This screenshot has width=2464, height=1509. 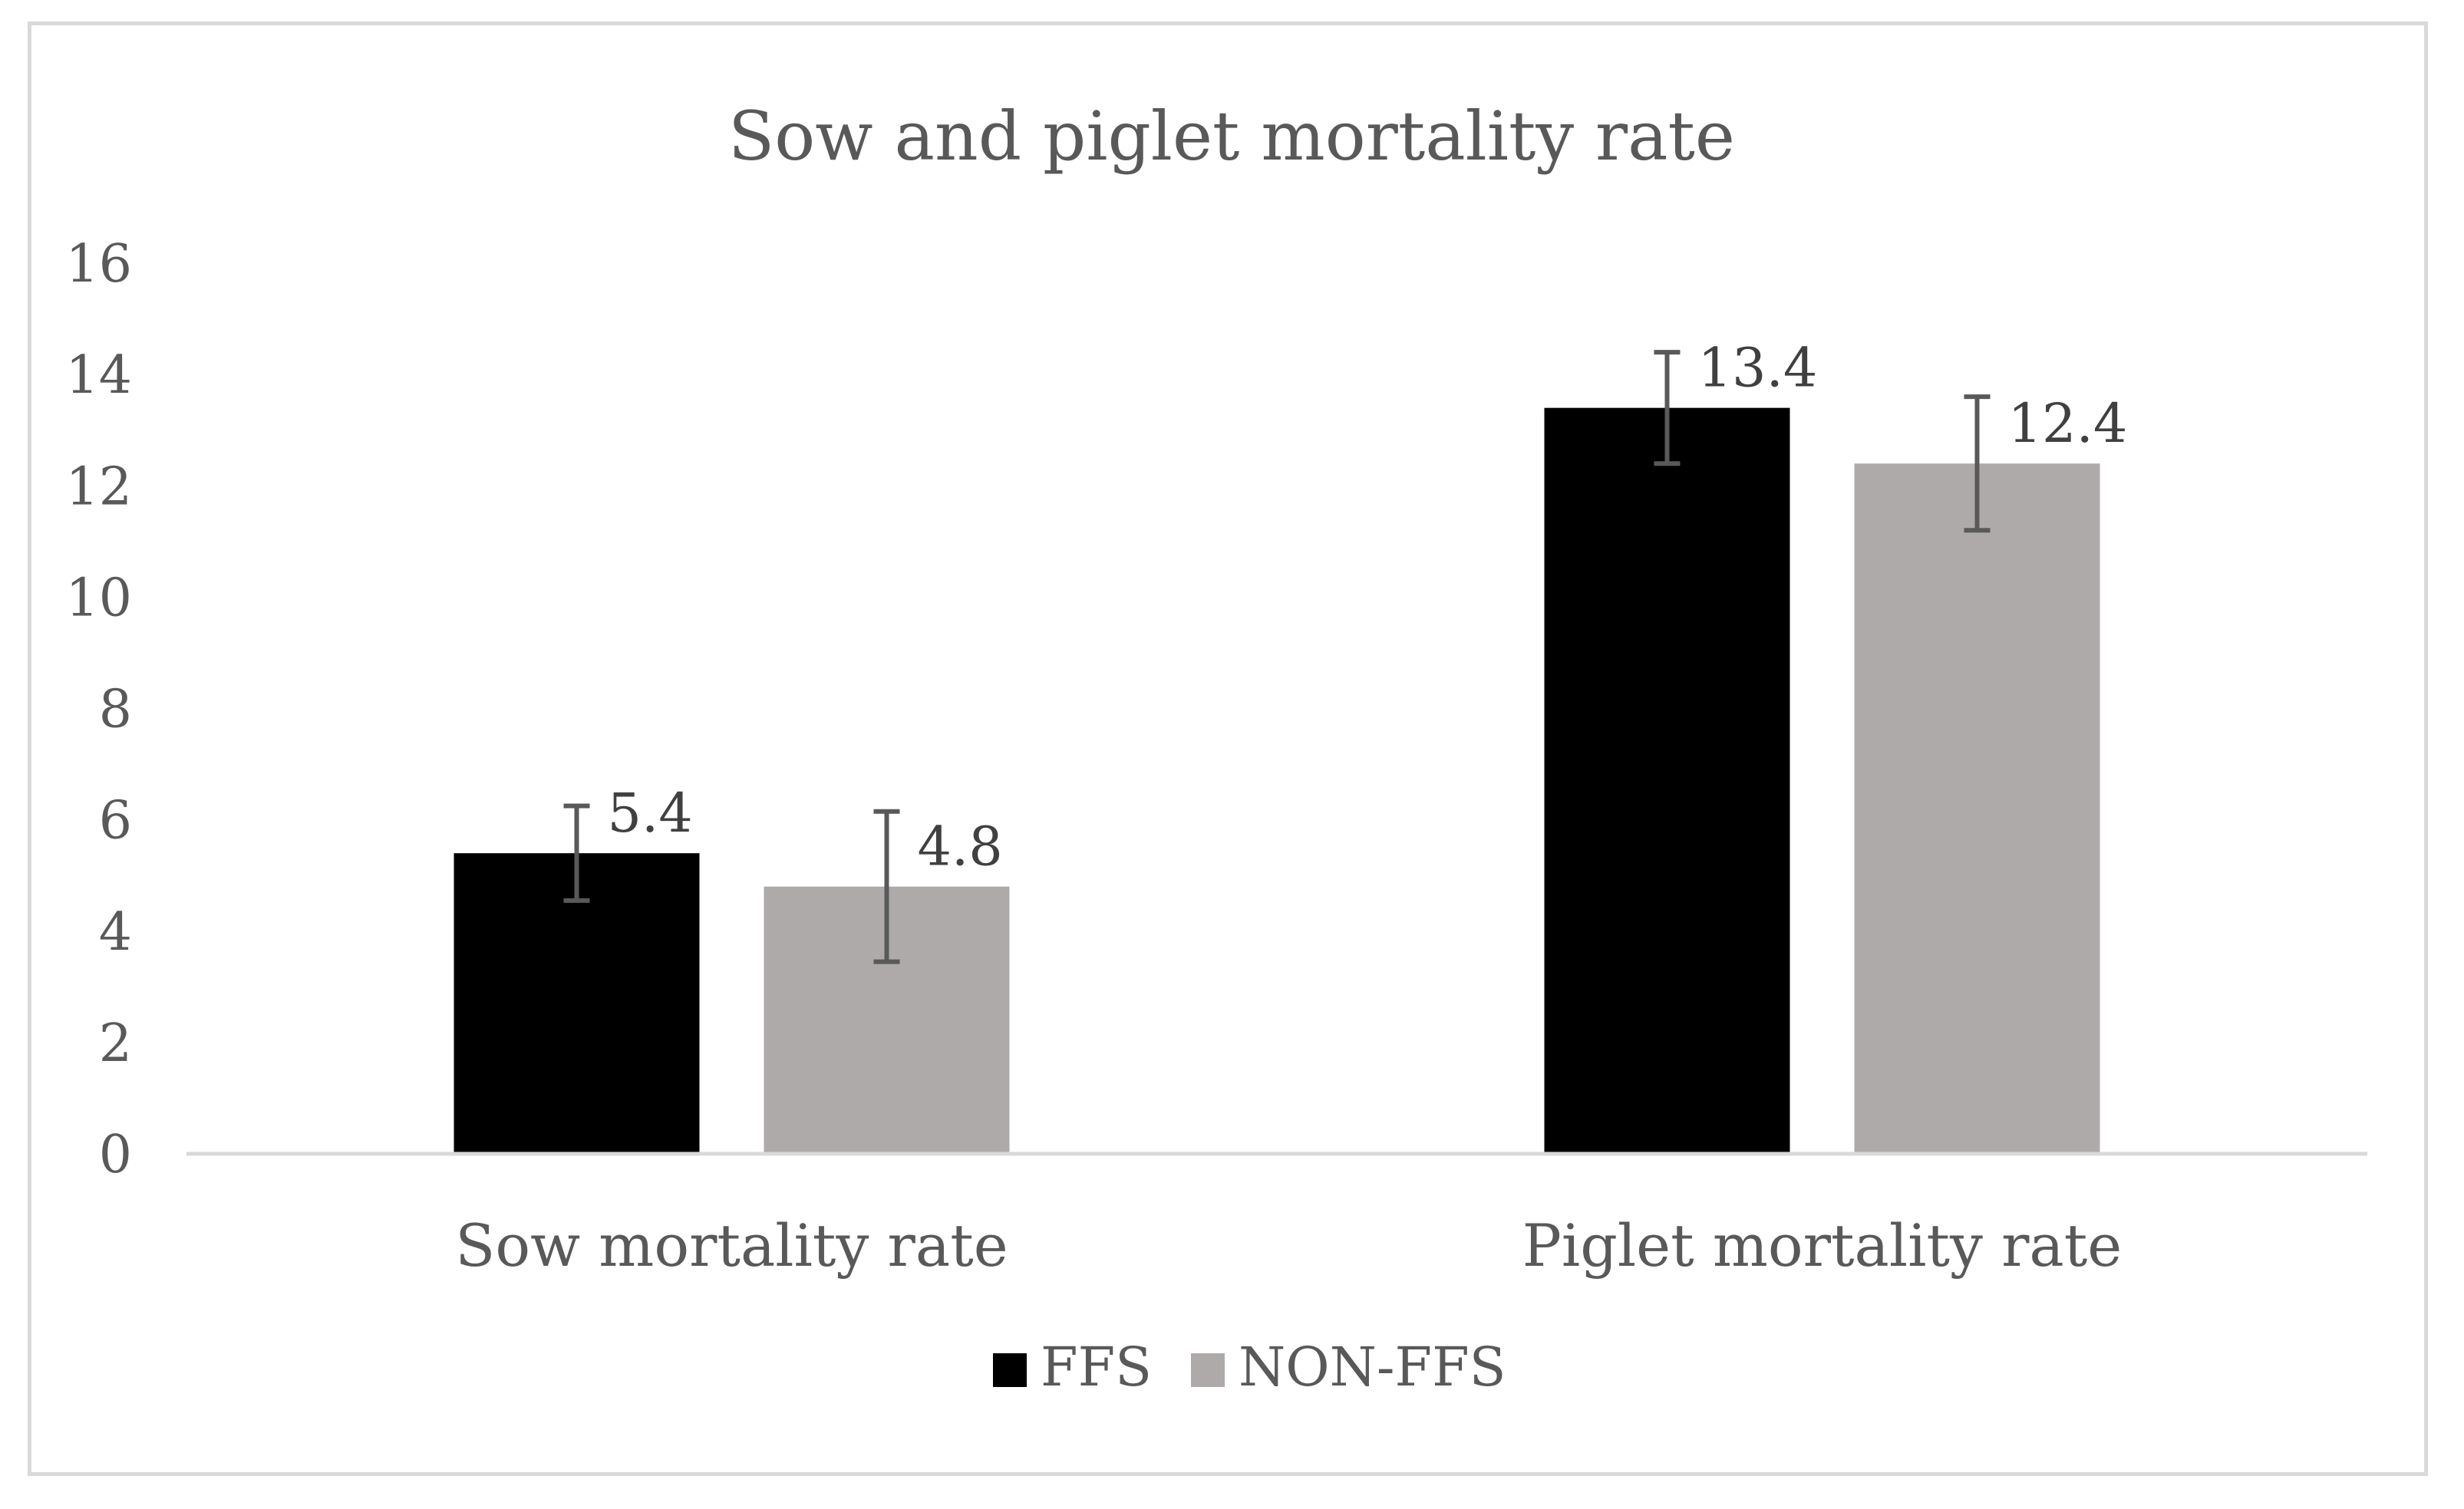 I want to click on legend-item-non-ffs: NON-FFS, so click(x=1349, y=1367).